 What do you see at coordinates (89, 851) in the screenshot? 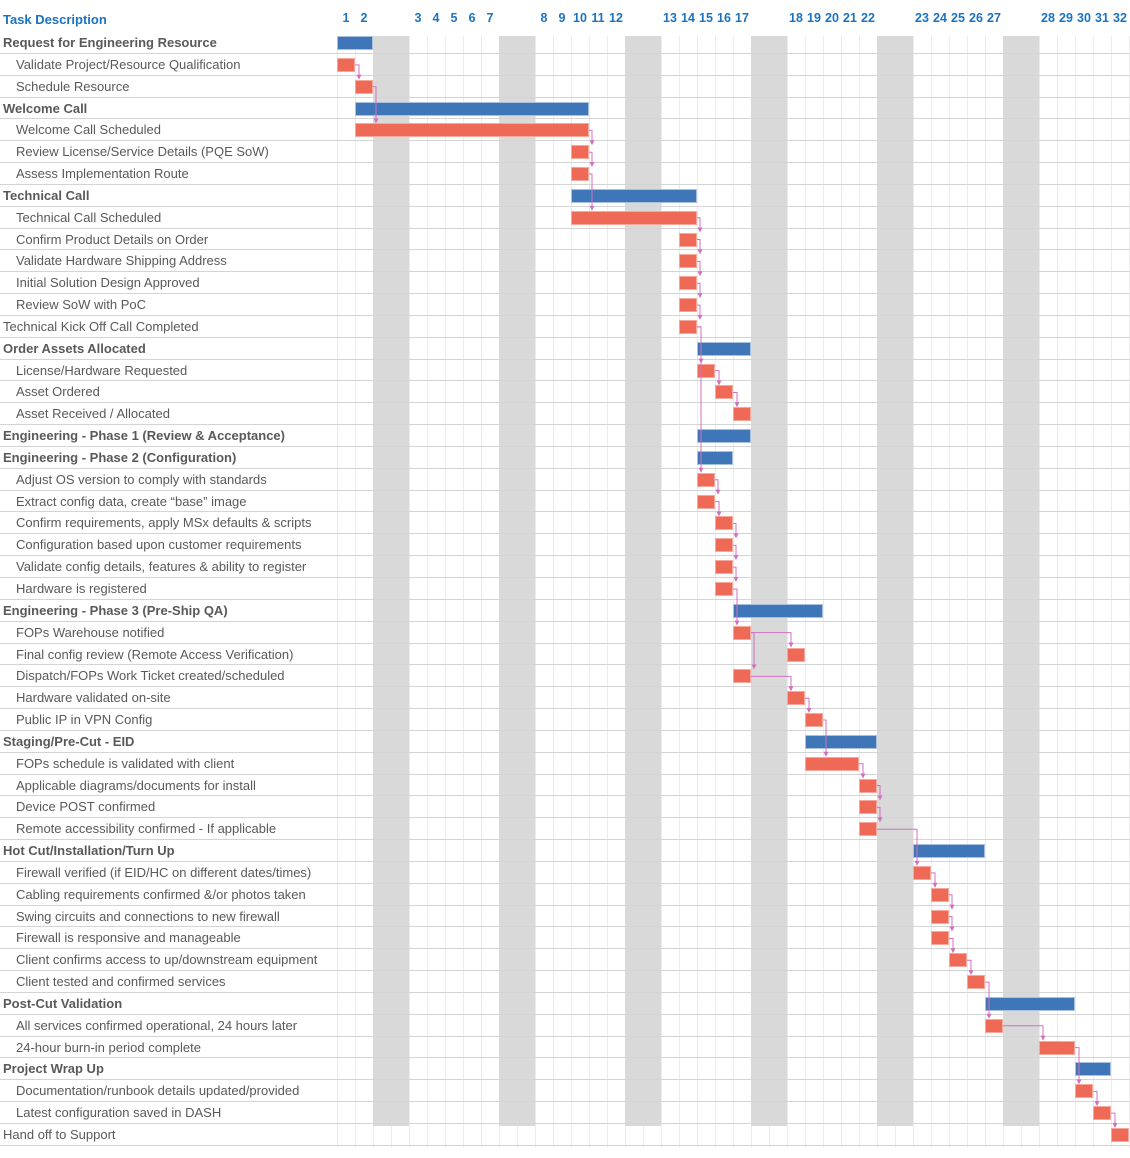
I see `task-label: Hot Cut/Installation/Turn Up` at bounding box center [89, 851].